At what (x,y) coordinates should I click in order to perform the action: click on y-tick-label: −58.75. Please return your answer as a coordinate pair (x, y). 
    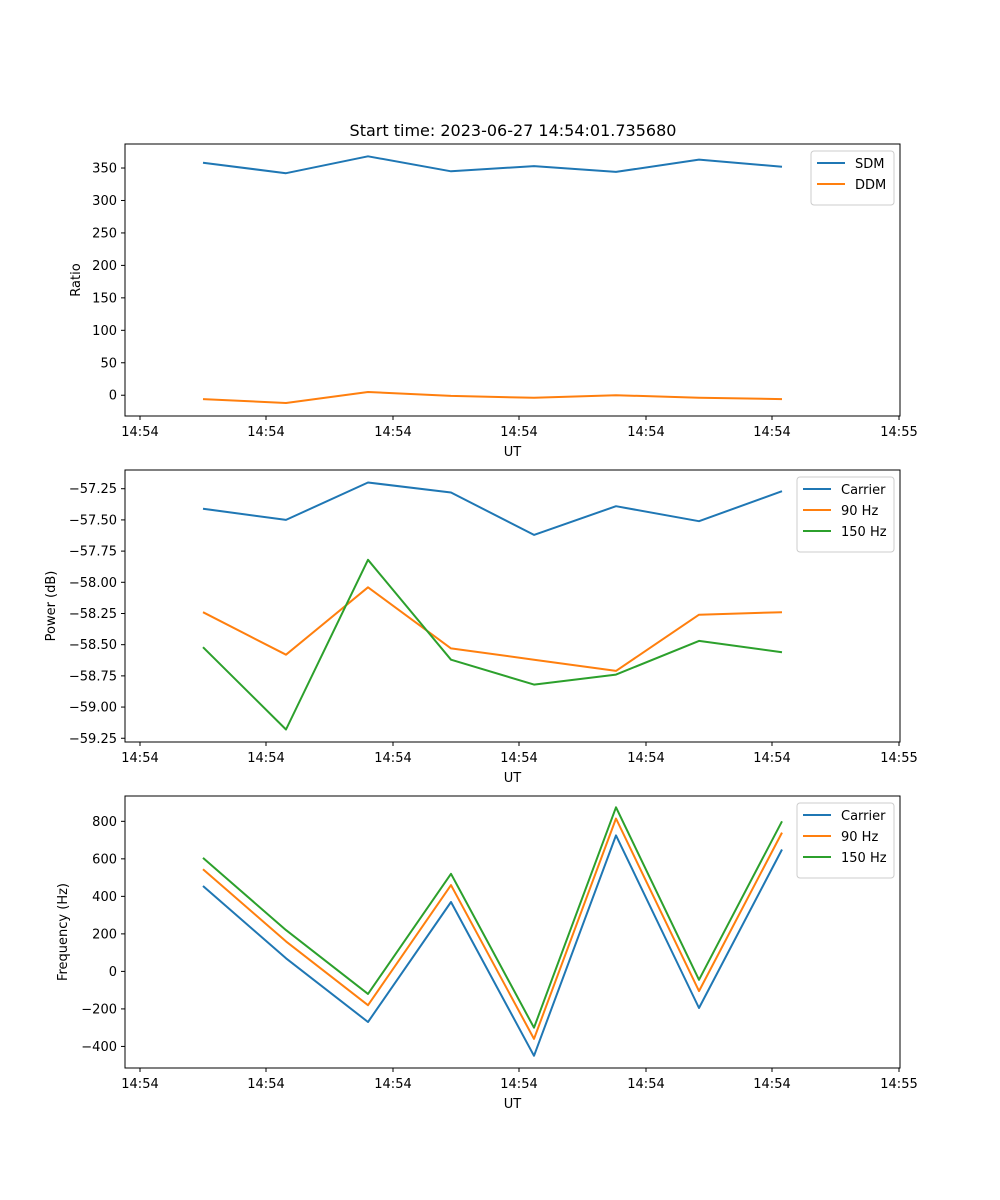
    Looking at the image, I should click on (93, 676).